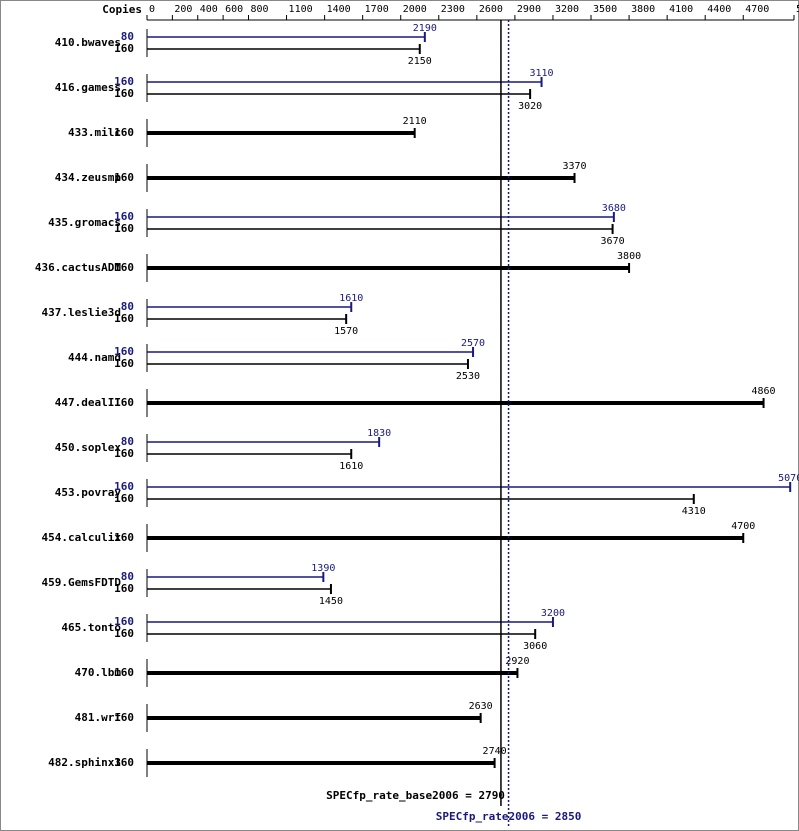 Image resolution: width=799 pixels, height=831 pixels. I want to click on x-tick-label: 4100, so click(681, 9).